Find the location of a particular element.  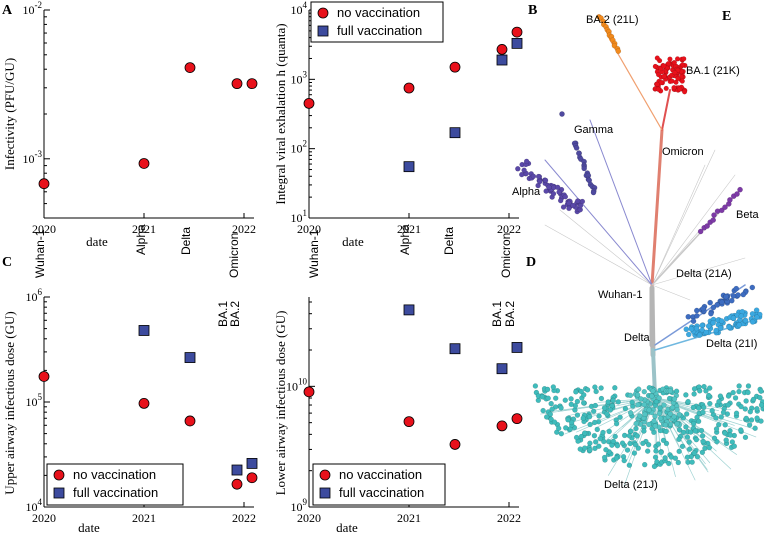

variant-label-delta-left: Delta is located at coordinates (186, 241).